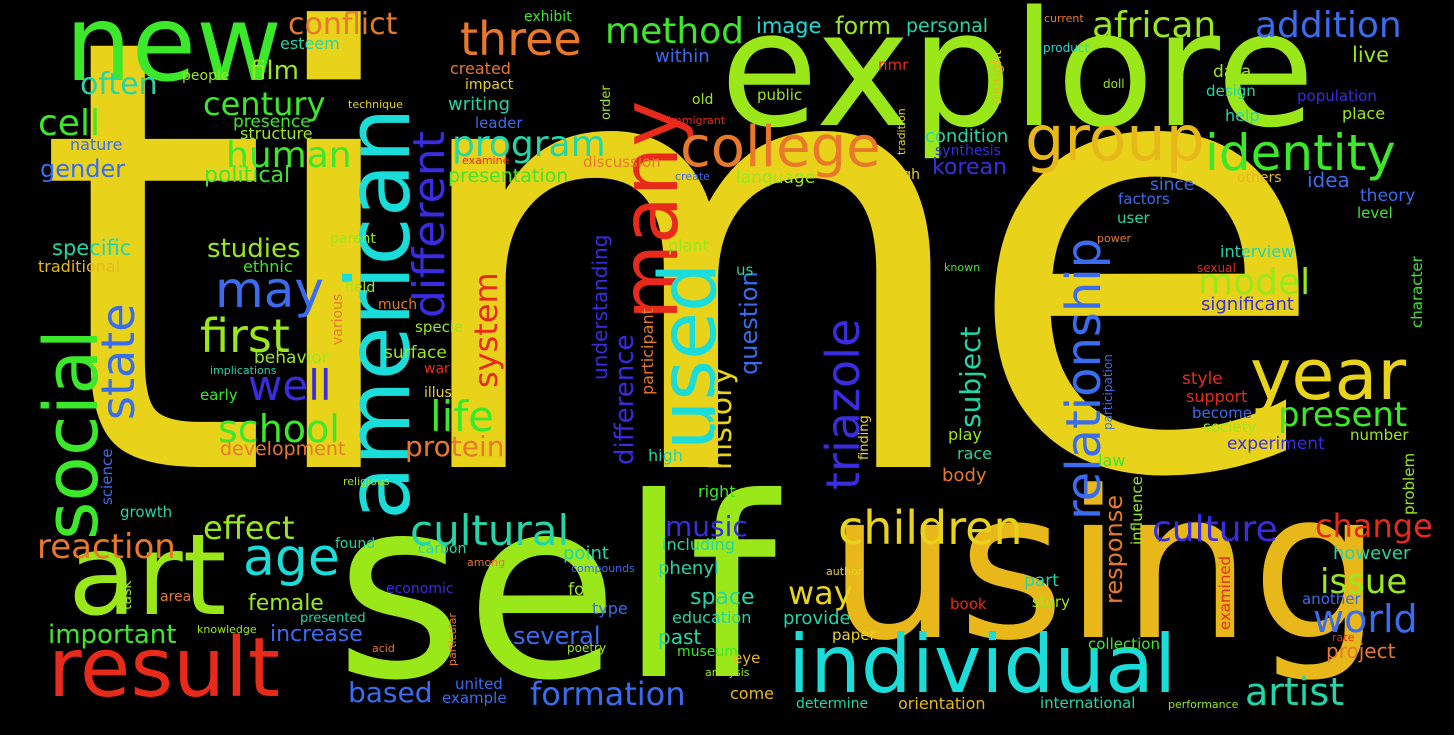 This screenshot has height=735, width=1454. What do you see at coordinates (360, 288) in the screenshot?
I see `word-field: field` at bounding box center [360, 288].